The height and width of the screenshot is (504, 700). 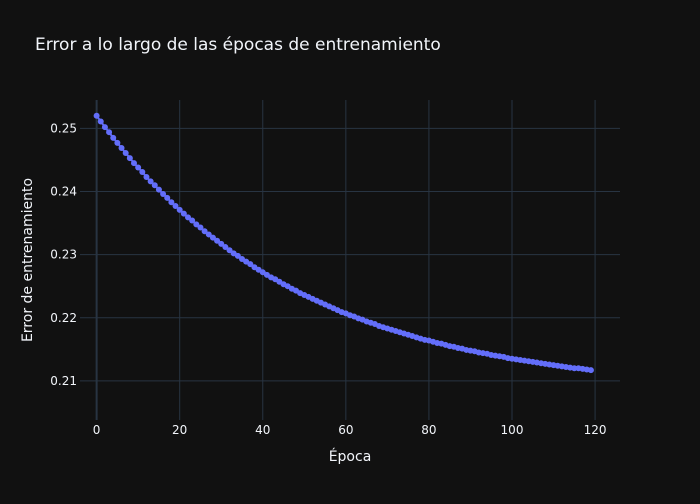 I want to click on y-axis-ticks: 0.21 0.22 0.23 0.24 0.25, so click(x=63, y=254).